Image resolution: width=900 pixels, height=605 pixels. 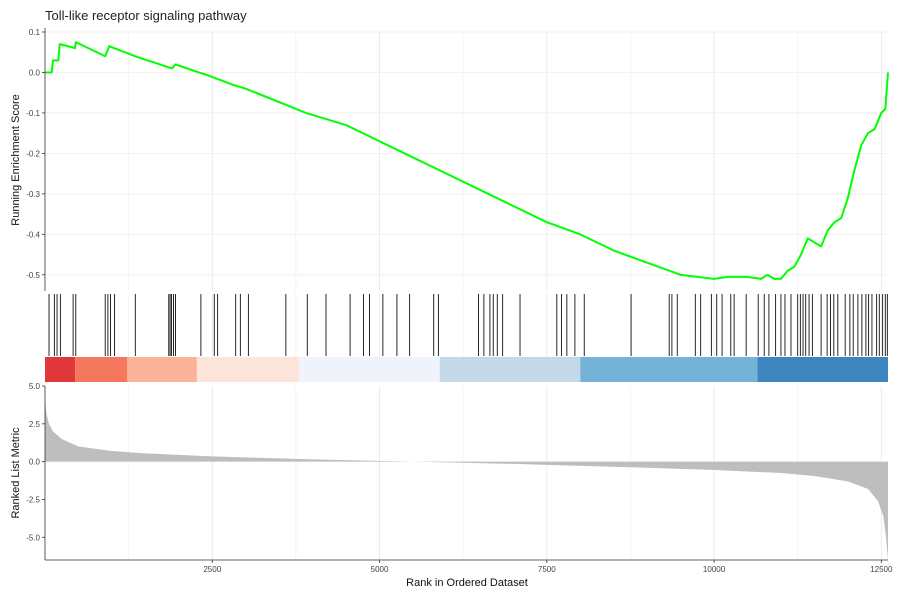 What do you see at coordinates (380, 569) in the screenshot?
I see `x-tick-label: 5000` at bounding box center [380, 569].